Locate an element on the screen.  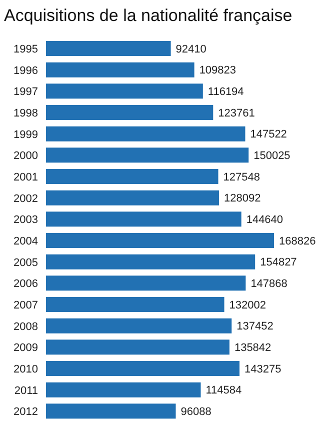
data-label: 137452 is located at coordinates (255, 326).